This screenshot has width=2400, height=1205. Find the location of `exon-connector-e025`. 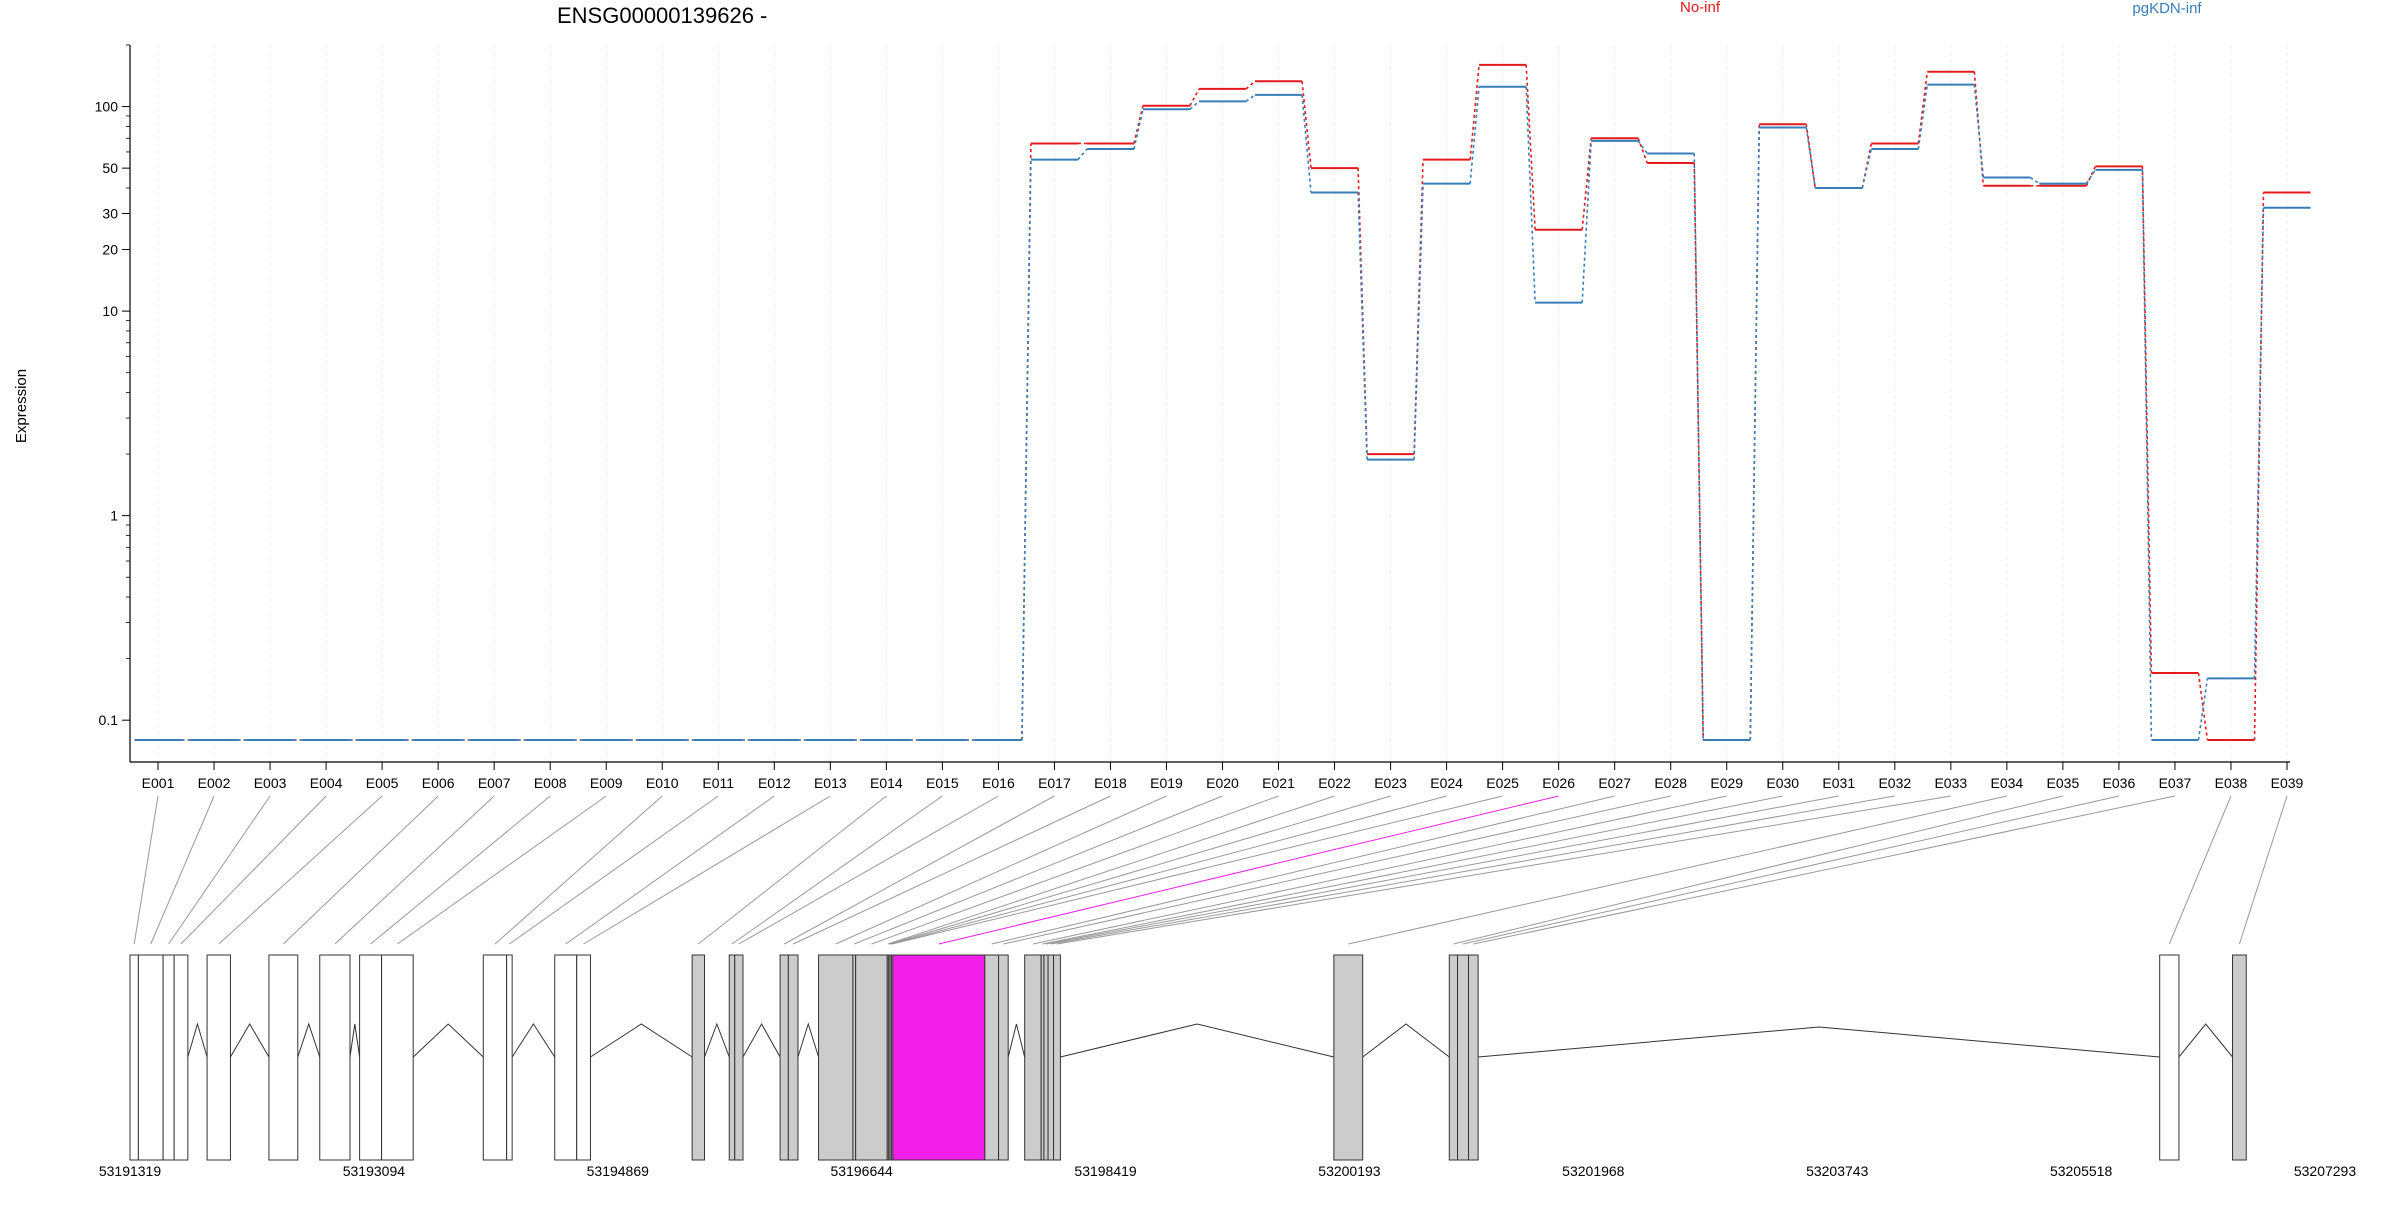

exon-connector-e025 is located at coordinates (1197, 870).